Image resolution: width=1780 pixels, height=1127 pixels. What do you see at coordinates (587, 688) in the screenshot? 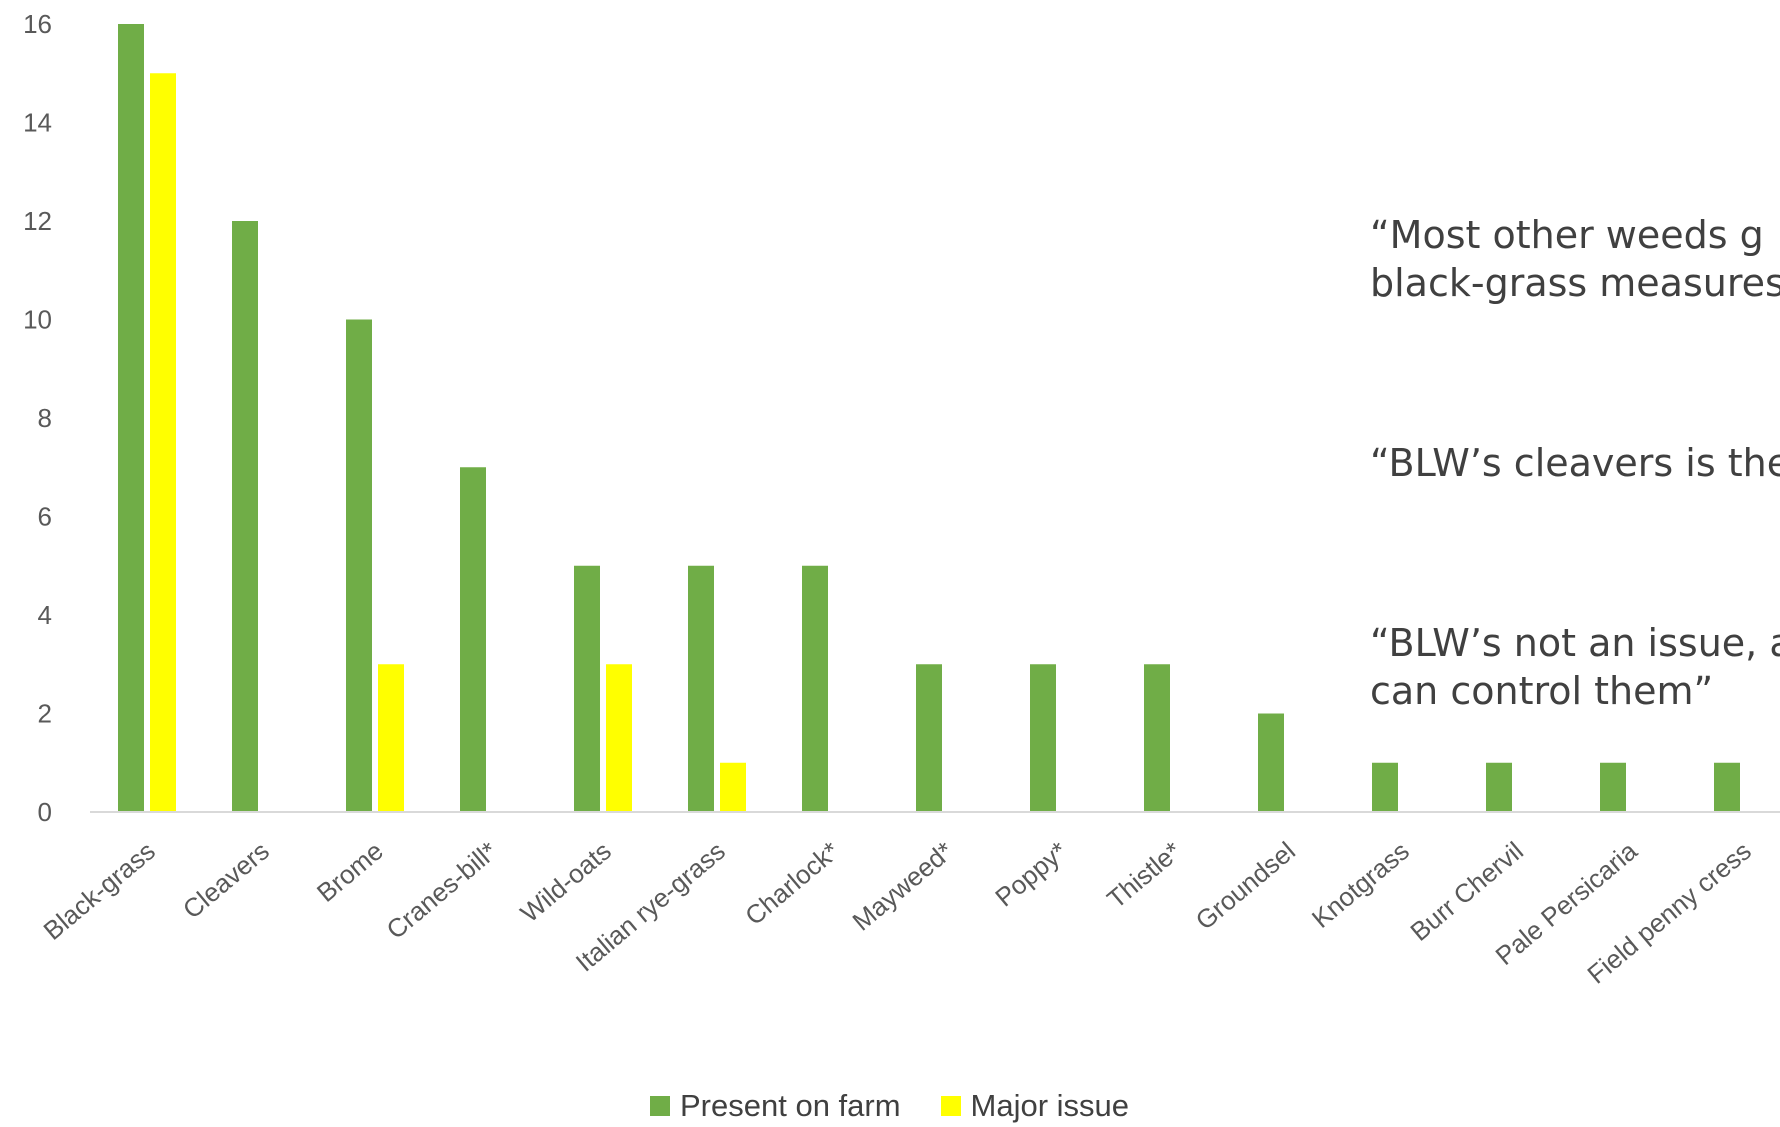
I see `bar-present-wild-oats` at bounding box center [587, 688].